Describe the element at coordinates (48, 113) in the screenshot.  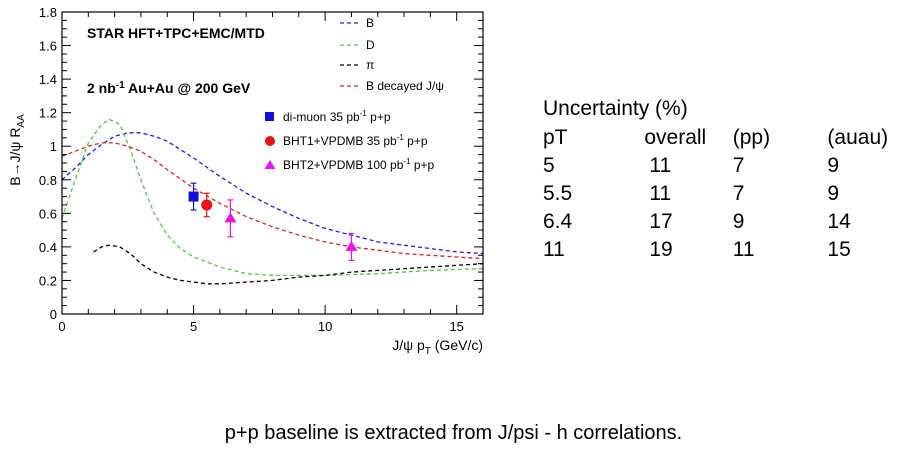
I see `y-tick-label: 1.2` at that location.